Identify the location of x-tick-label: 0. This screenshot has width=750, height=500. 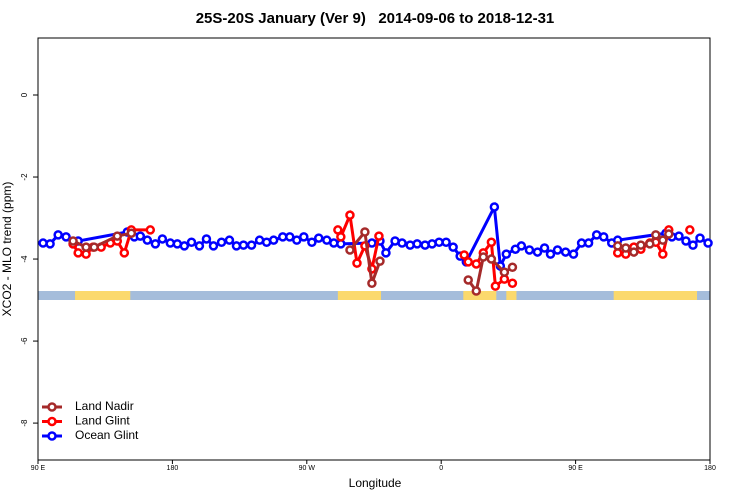
(441, 468).